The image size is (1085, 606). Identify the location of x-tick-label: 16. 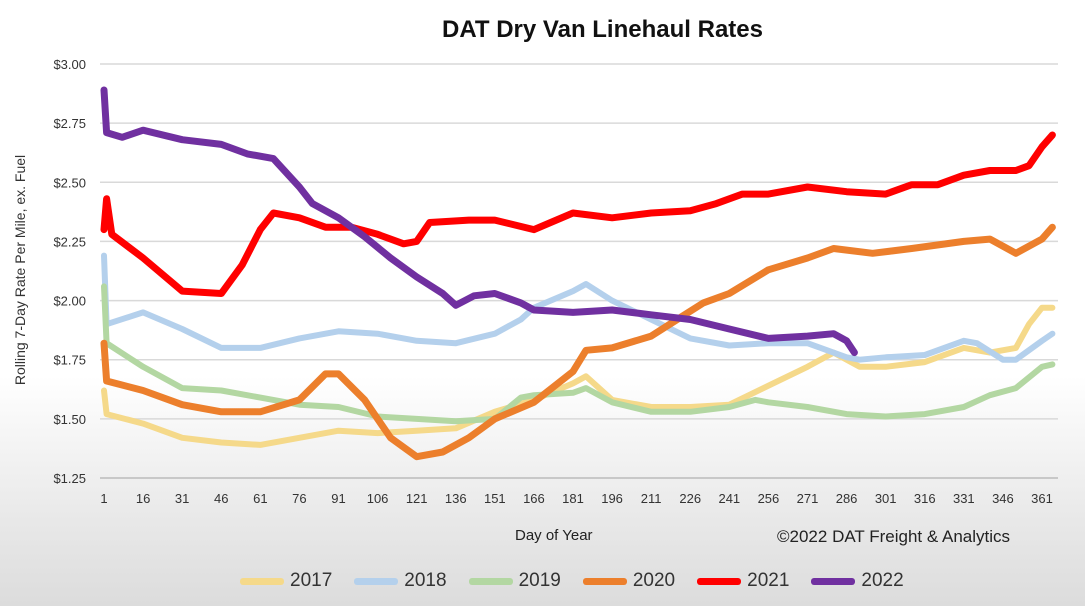
(143, 498).